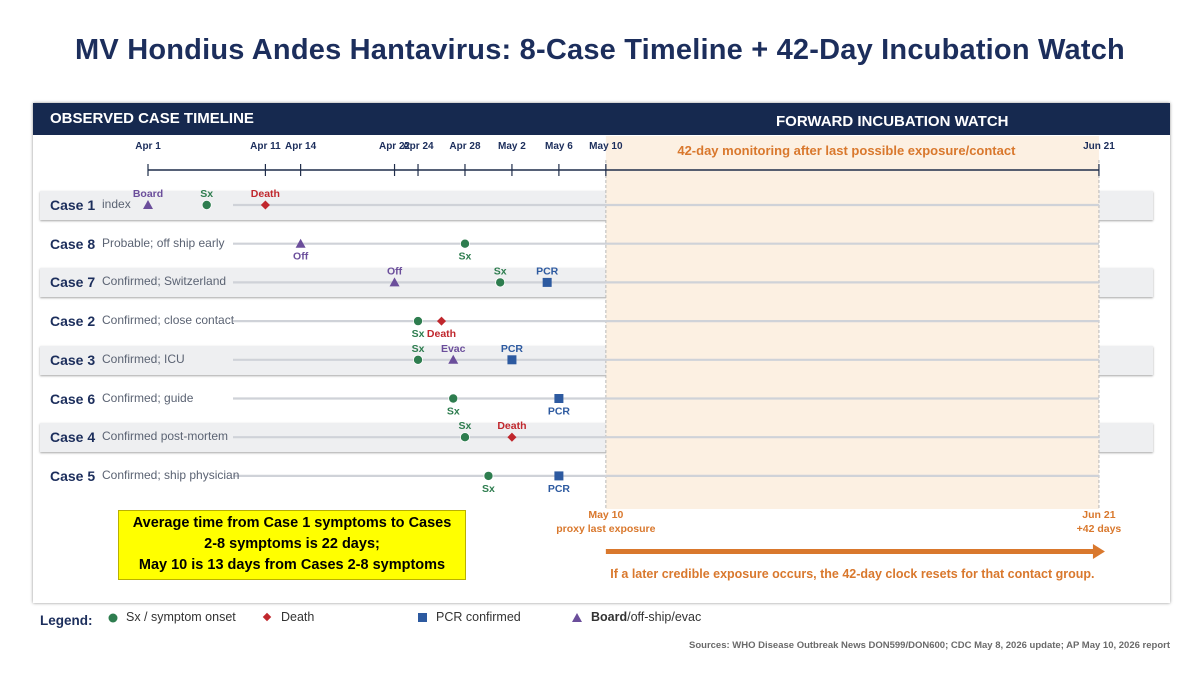  I want to click on legend-board-label: Board/off-ship/evac, so click(646, 617).